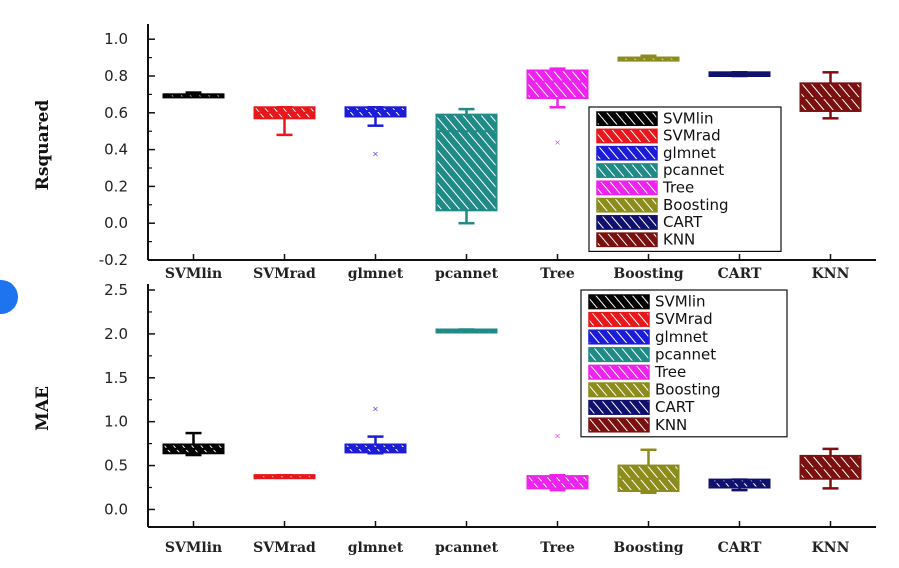  What do you see at coordinates (116, 113) in the screenshot?
I see `y-tick-label: 0.6` at bounding box center [116, 113].